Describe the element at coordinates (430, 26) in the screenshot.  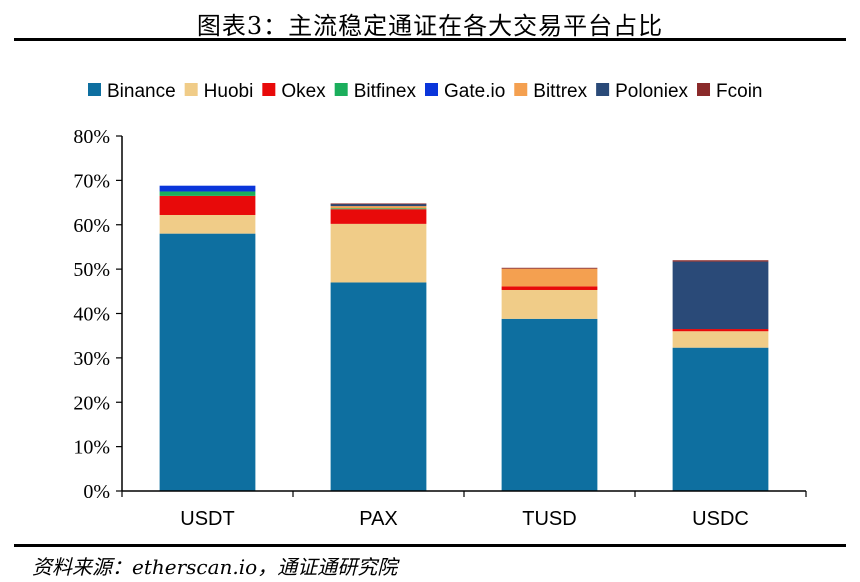
I see `figure-title: 图表3：主流稳定通证在各大交易平台占比` at that location.